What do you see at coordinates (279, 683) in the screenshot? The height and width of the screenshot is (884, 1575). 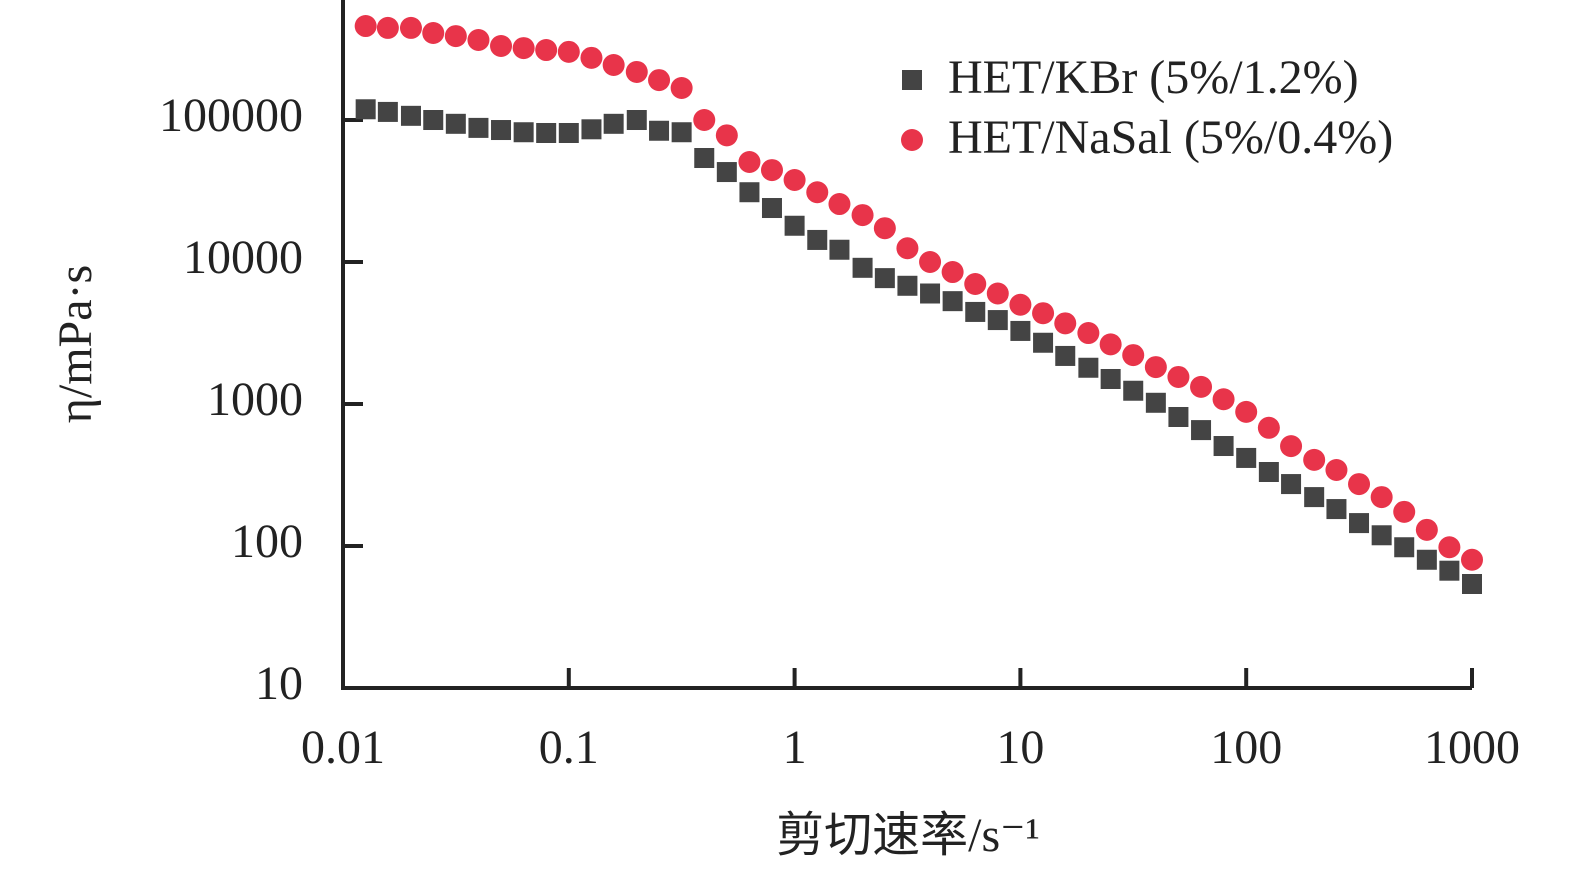 I see `y-tick-label: 10` at bounding box center [279, 683].